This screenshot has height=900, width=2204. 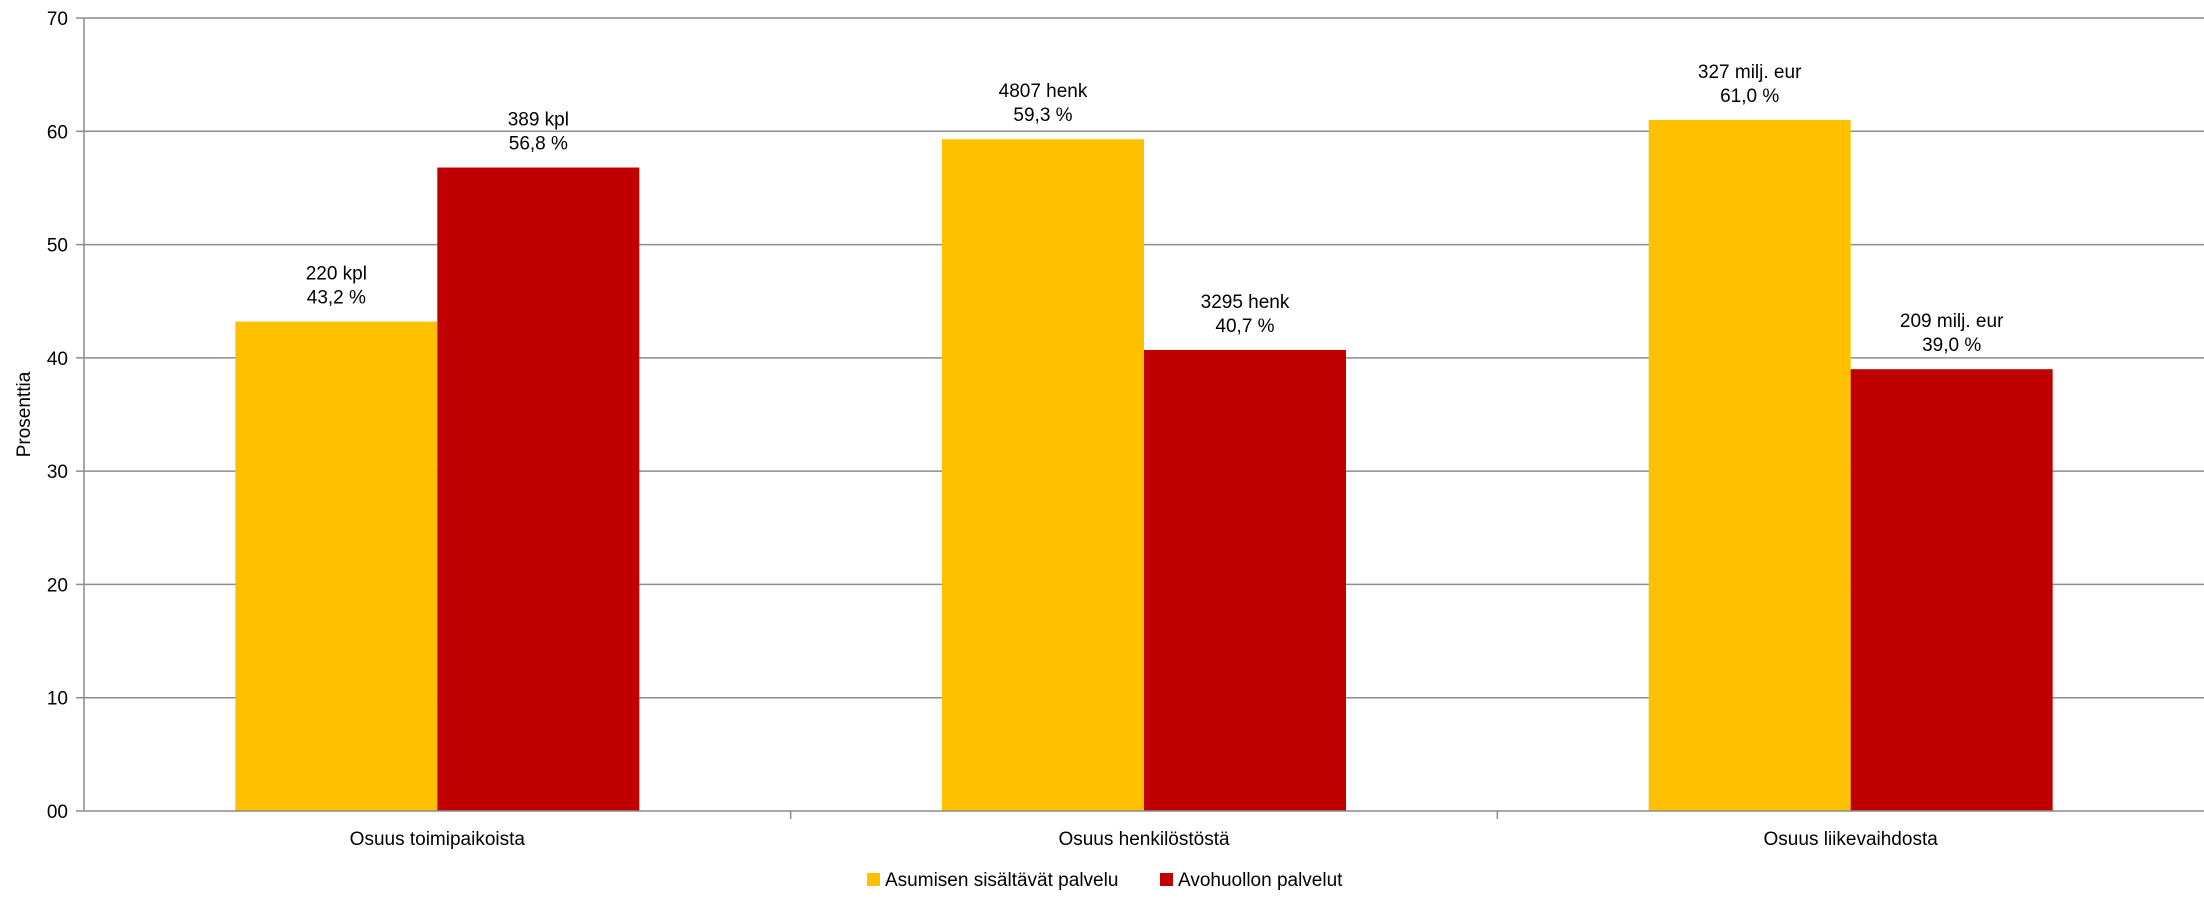 I want to click on x-category-label: Osuus henkilöstöstä, so click(x=1144, y=839).